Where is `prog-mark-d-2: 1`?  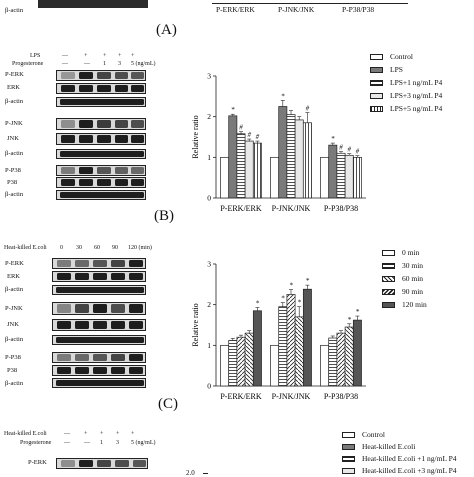
prog-mark-d-2: 1 is located at coordinates (101, 443).